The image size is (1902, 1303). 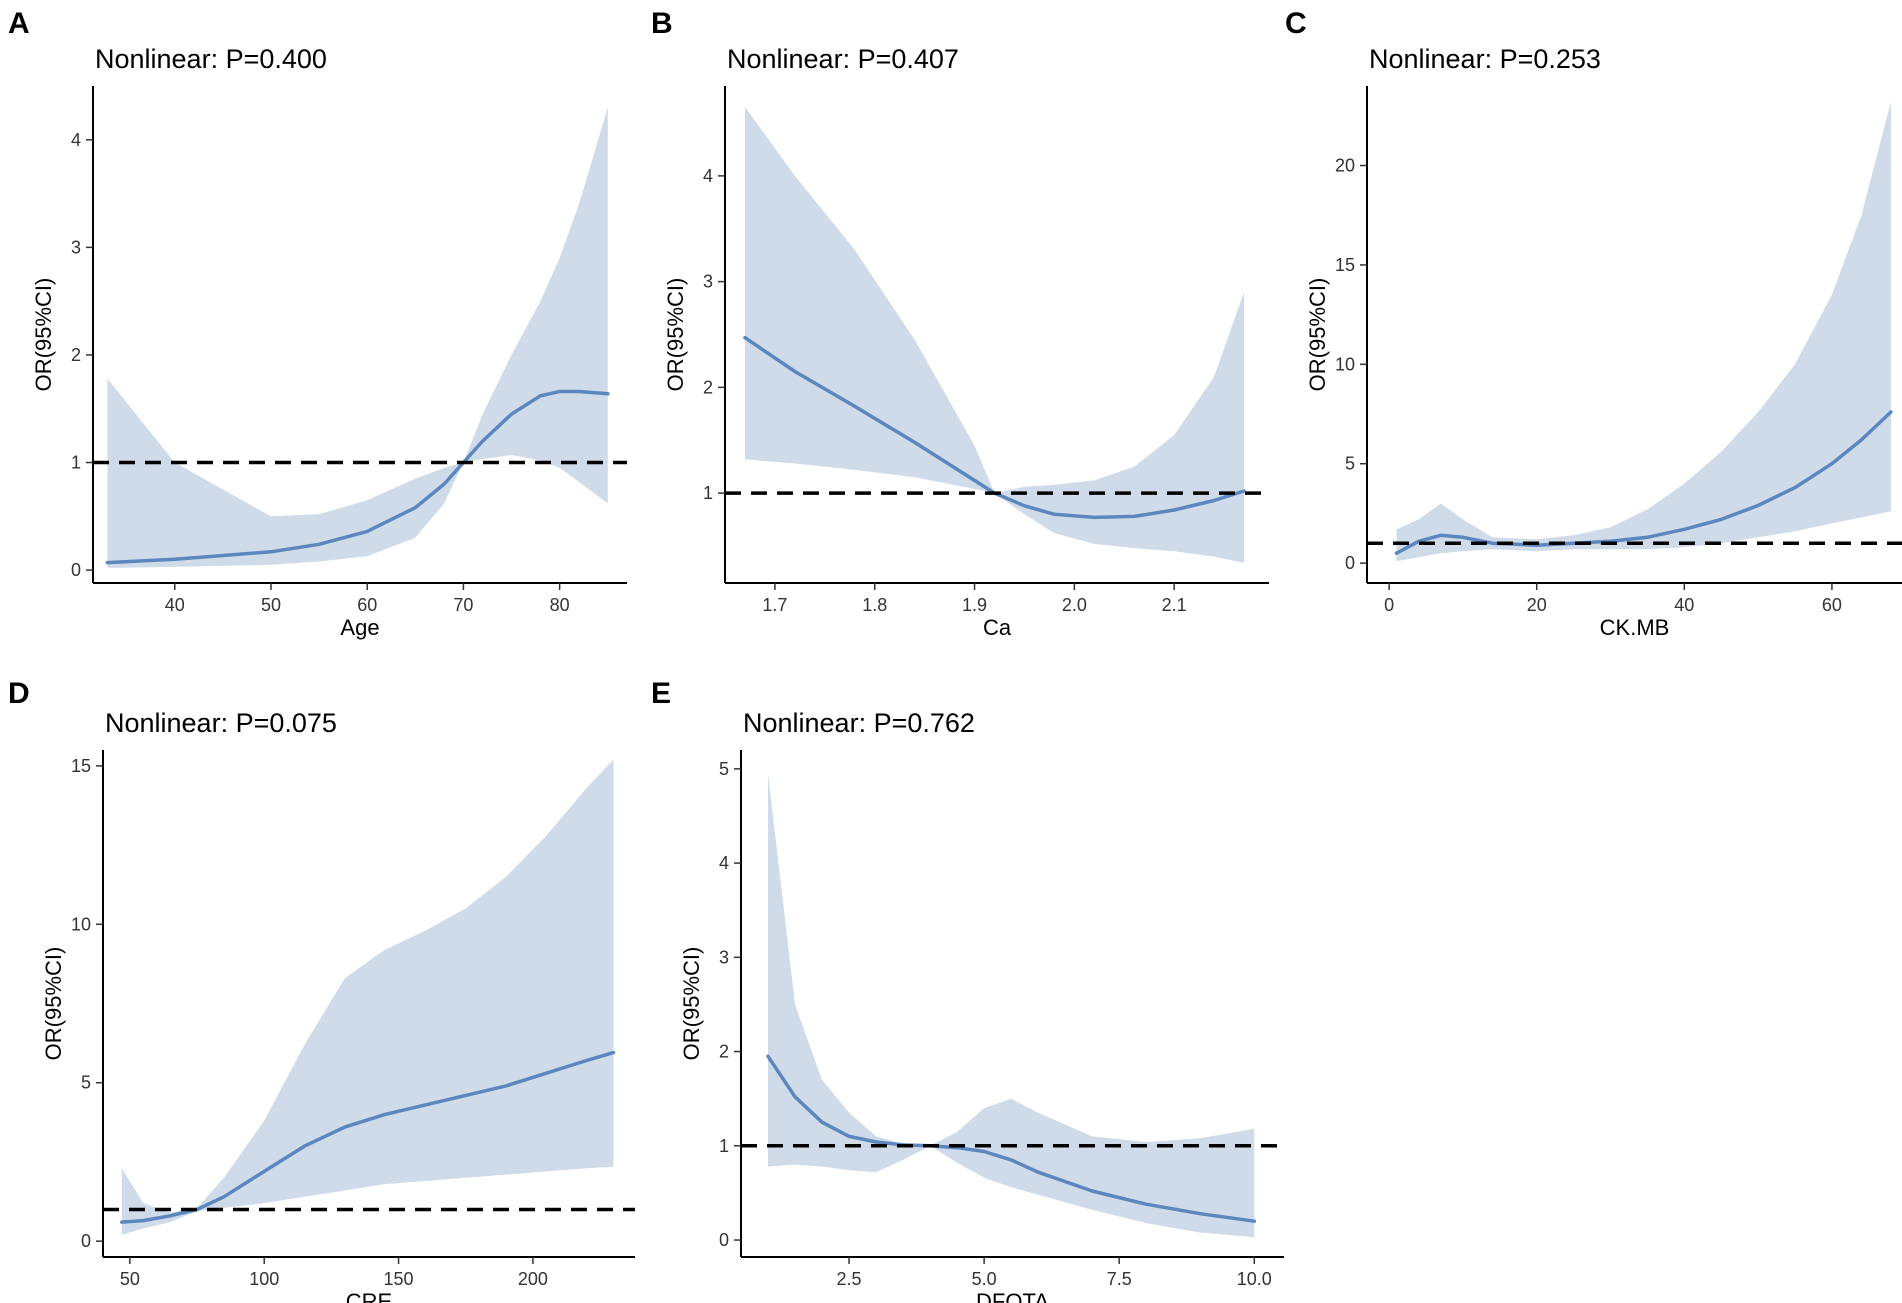 I want to click on panel-title: Nonlinear: P=0.407, so click(x=843, y=59).